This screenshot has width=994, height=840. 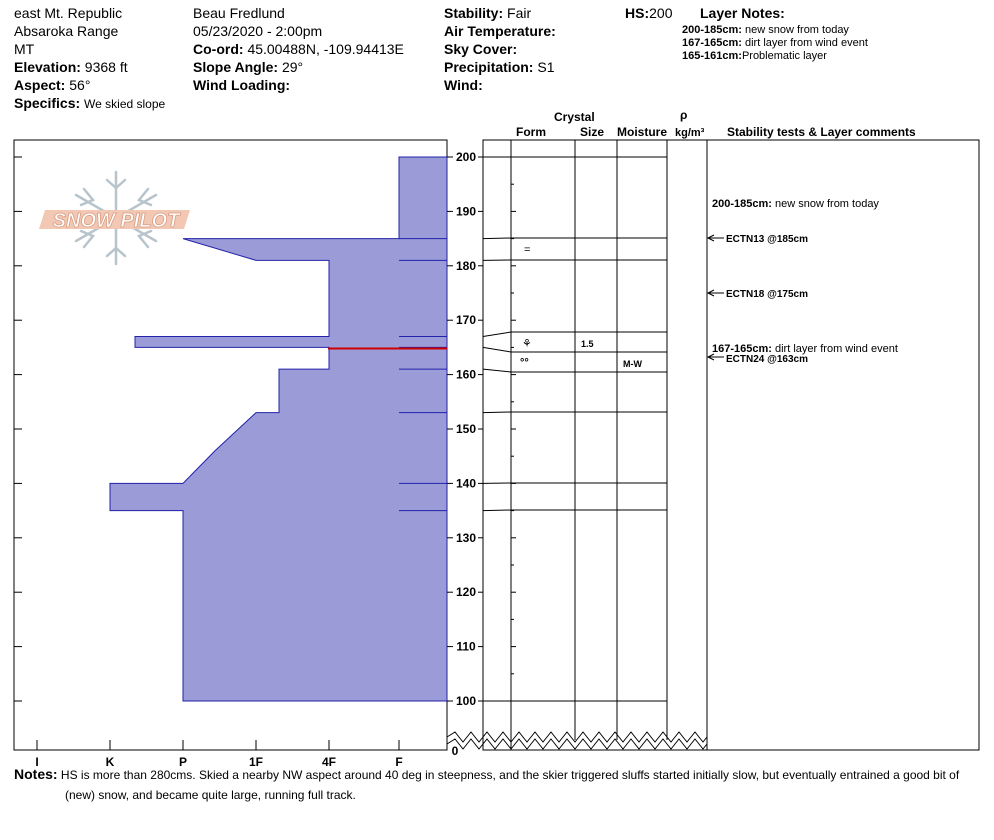 I want to click on axis-break-top, so click(x=577, y=737).